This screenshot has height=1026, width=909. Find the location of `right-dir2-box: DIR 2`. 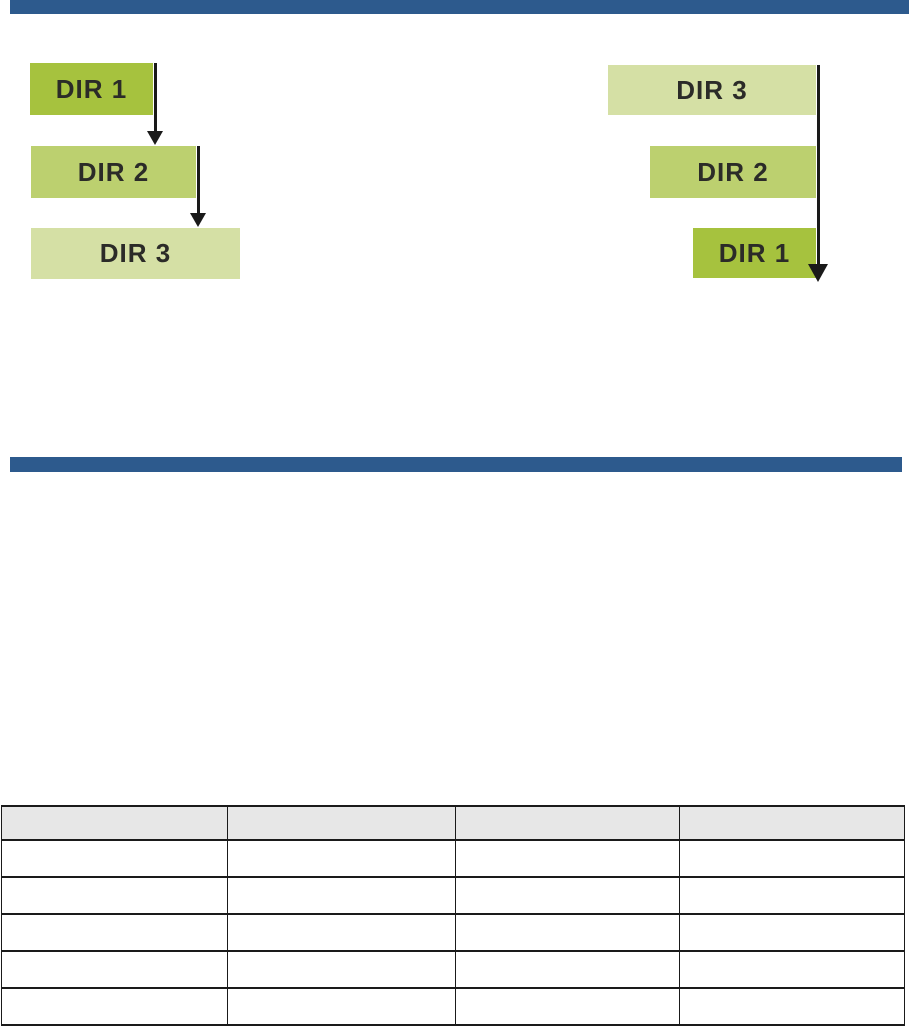

right-dir2-box: DIR 2 is located at coordinates (733, 172).